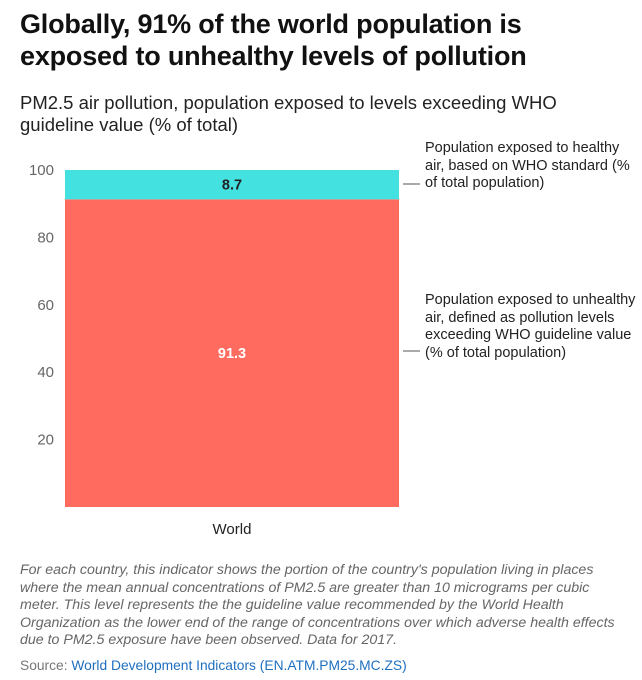  I want to click on y-tick-label: 40, so click(45, 372).